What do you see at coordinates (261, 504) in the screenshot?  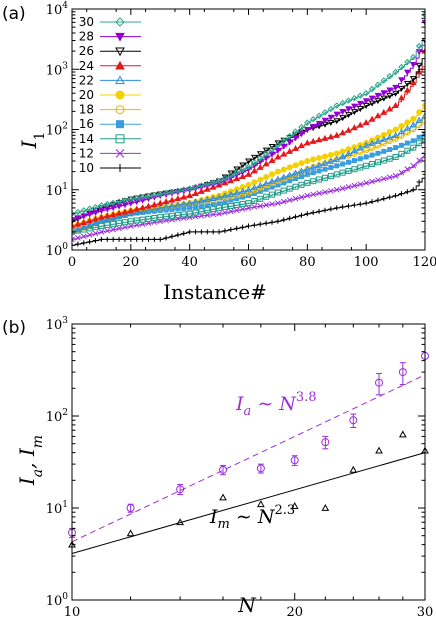 I see `series-Im-point` at bounding box center [261, 504].